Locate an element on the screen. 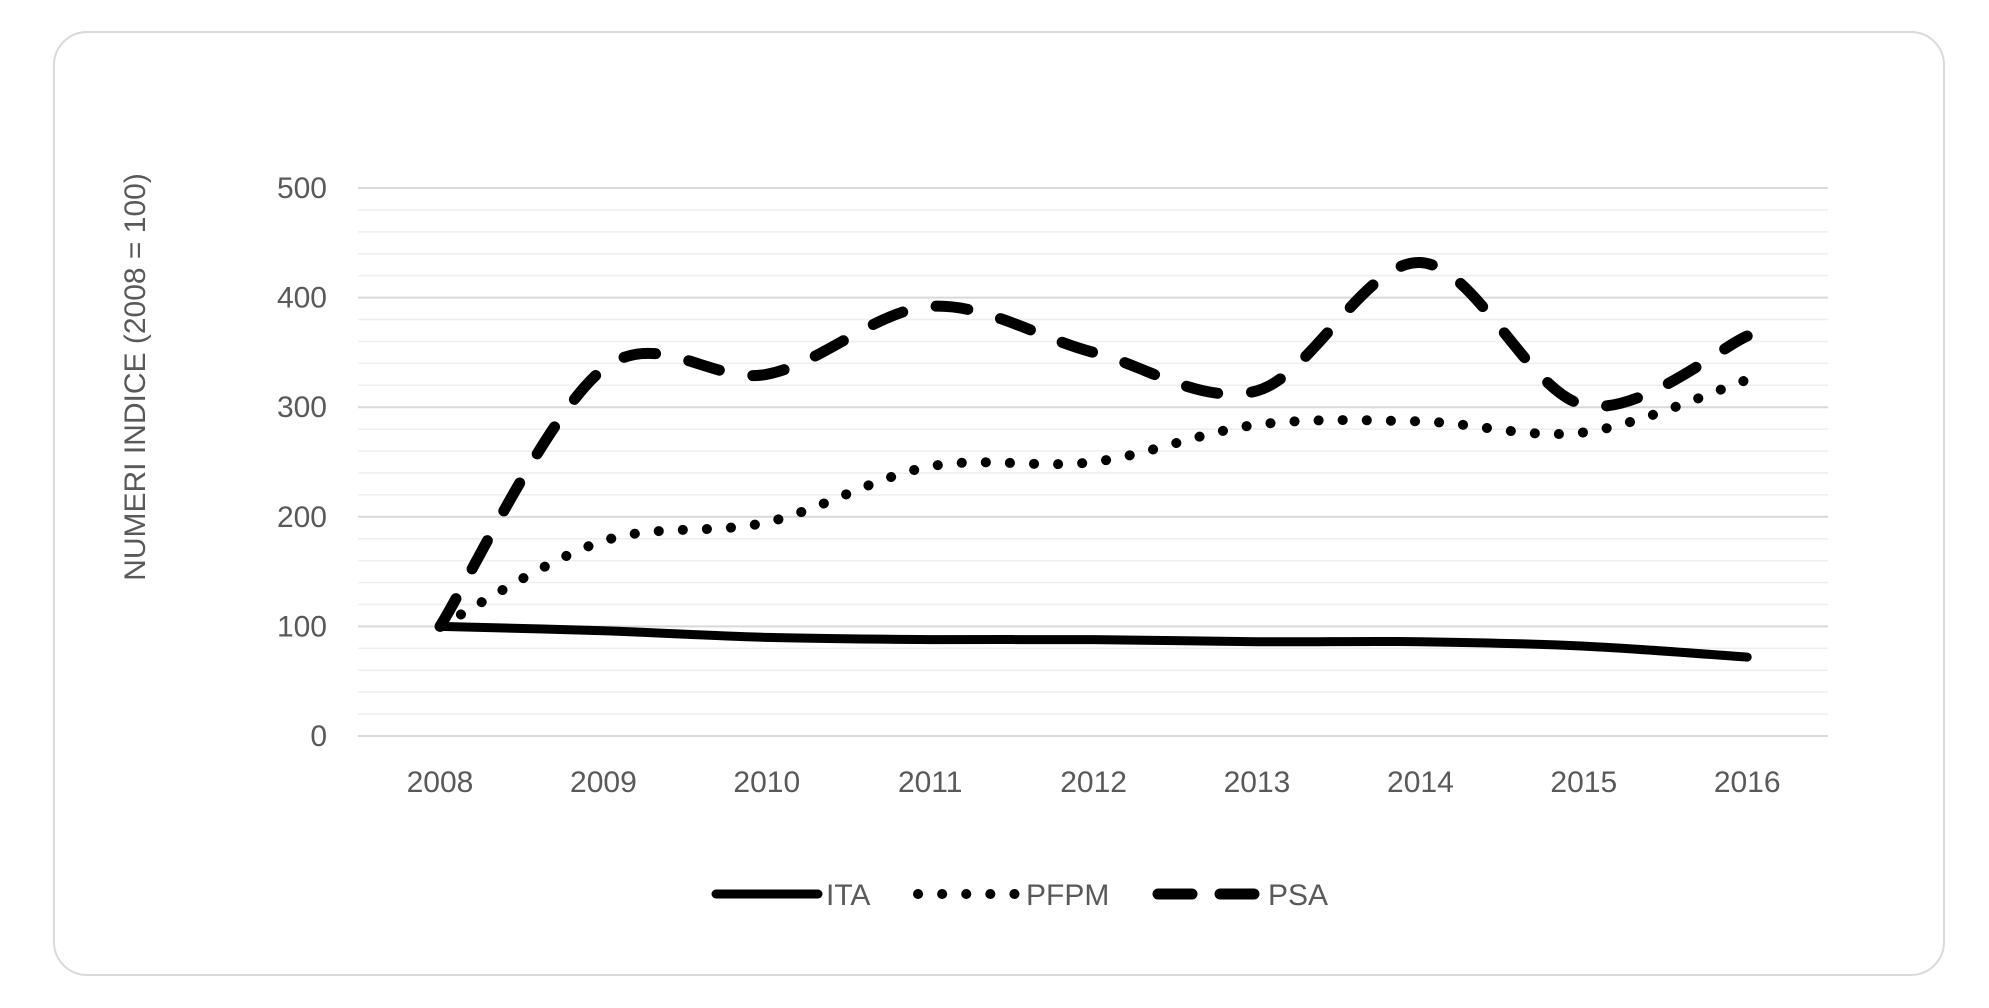 This screenshot has height=1008, width=1989. x-axis-ticks: 2008 2009 2010 2011 2012 2013 2014 2015 2016 is located at coordinates (1094, 782).